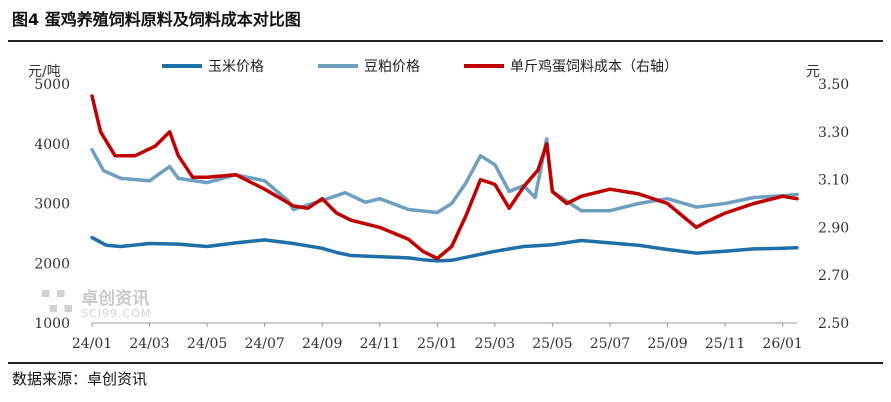 This screenshot has width=891, height=402. I want to click on left-tick-label-4: 5000, so click(52, 85).